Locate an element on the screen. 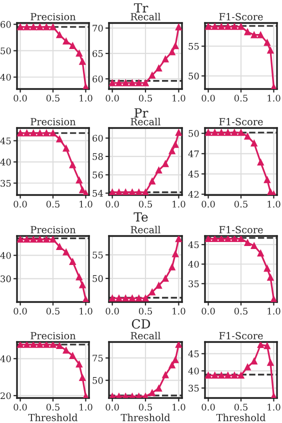  text: Tr is located at coordinates (141, 7).